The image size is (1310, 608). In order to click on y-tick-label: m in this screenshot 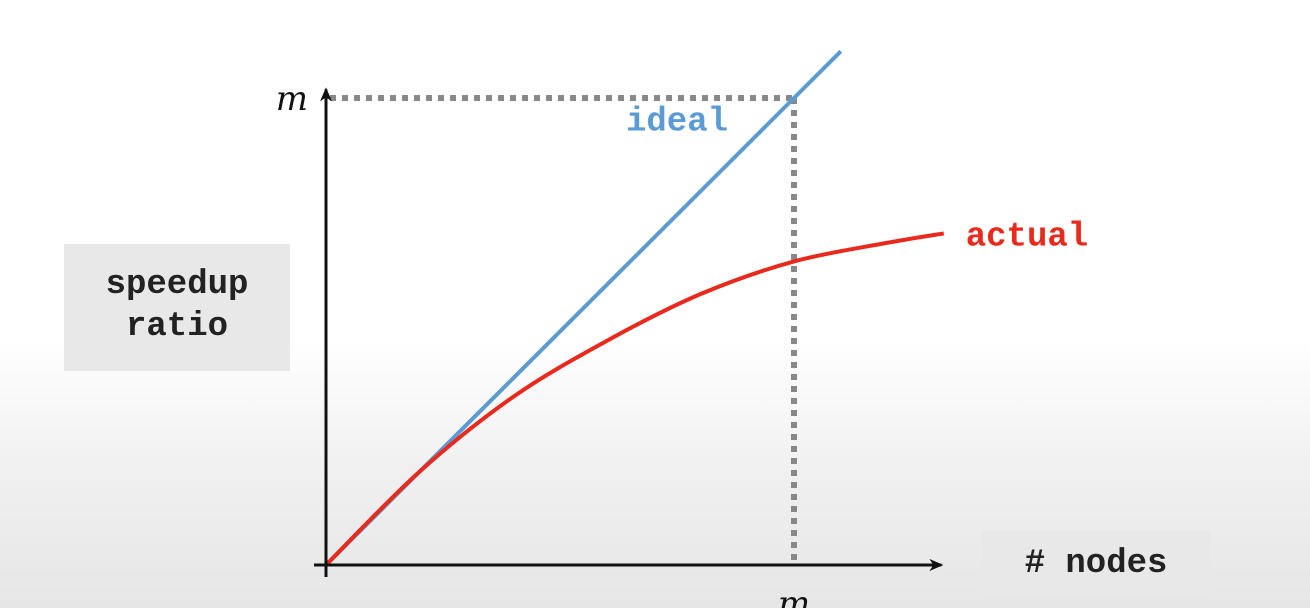, I will do `click(292, 99)`.